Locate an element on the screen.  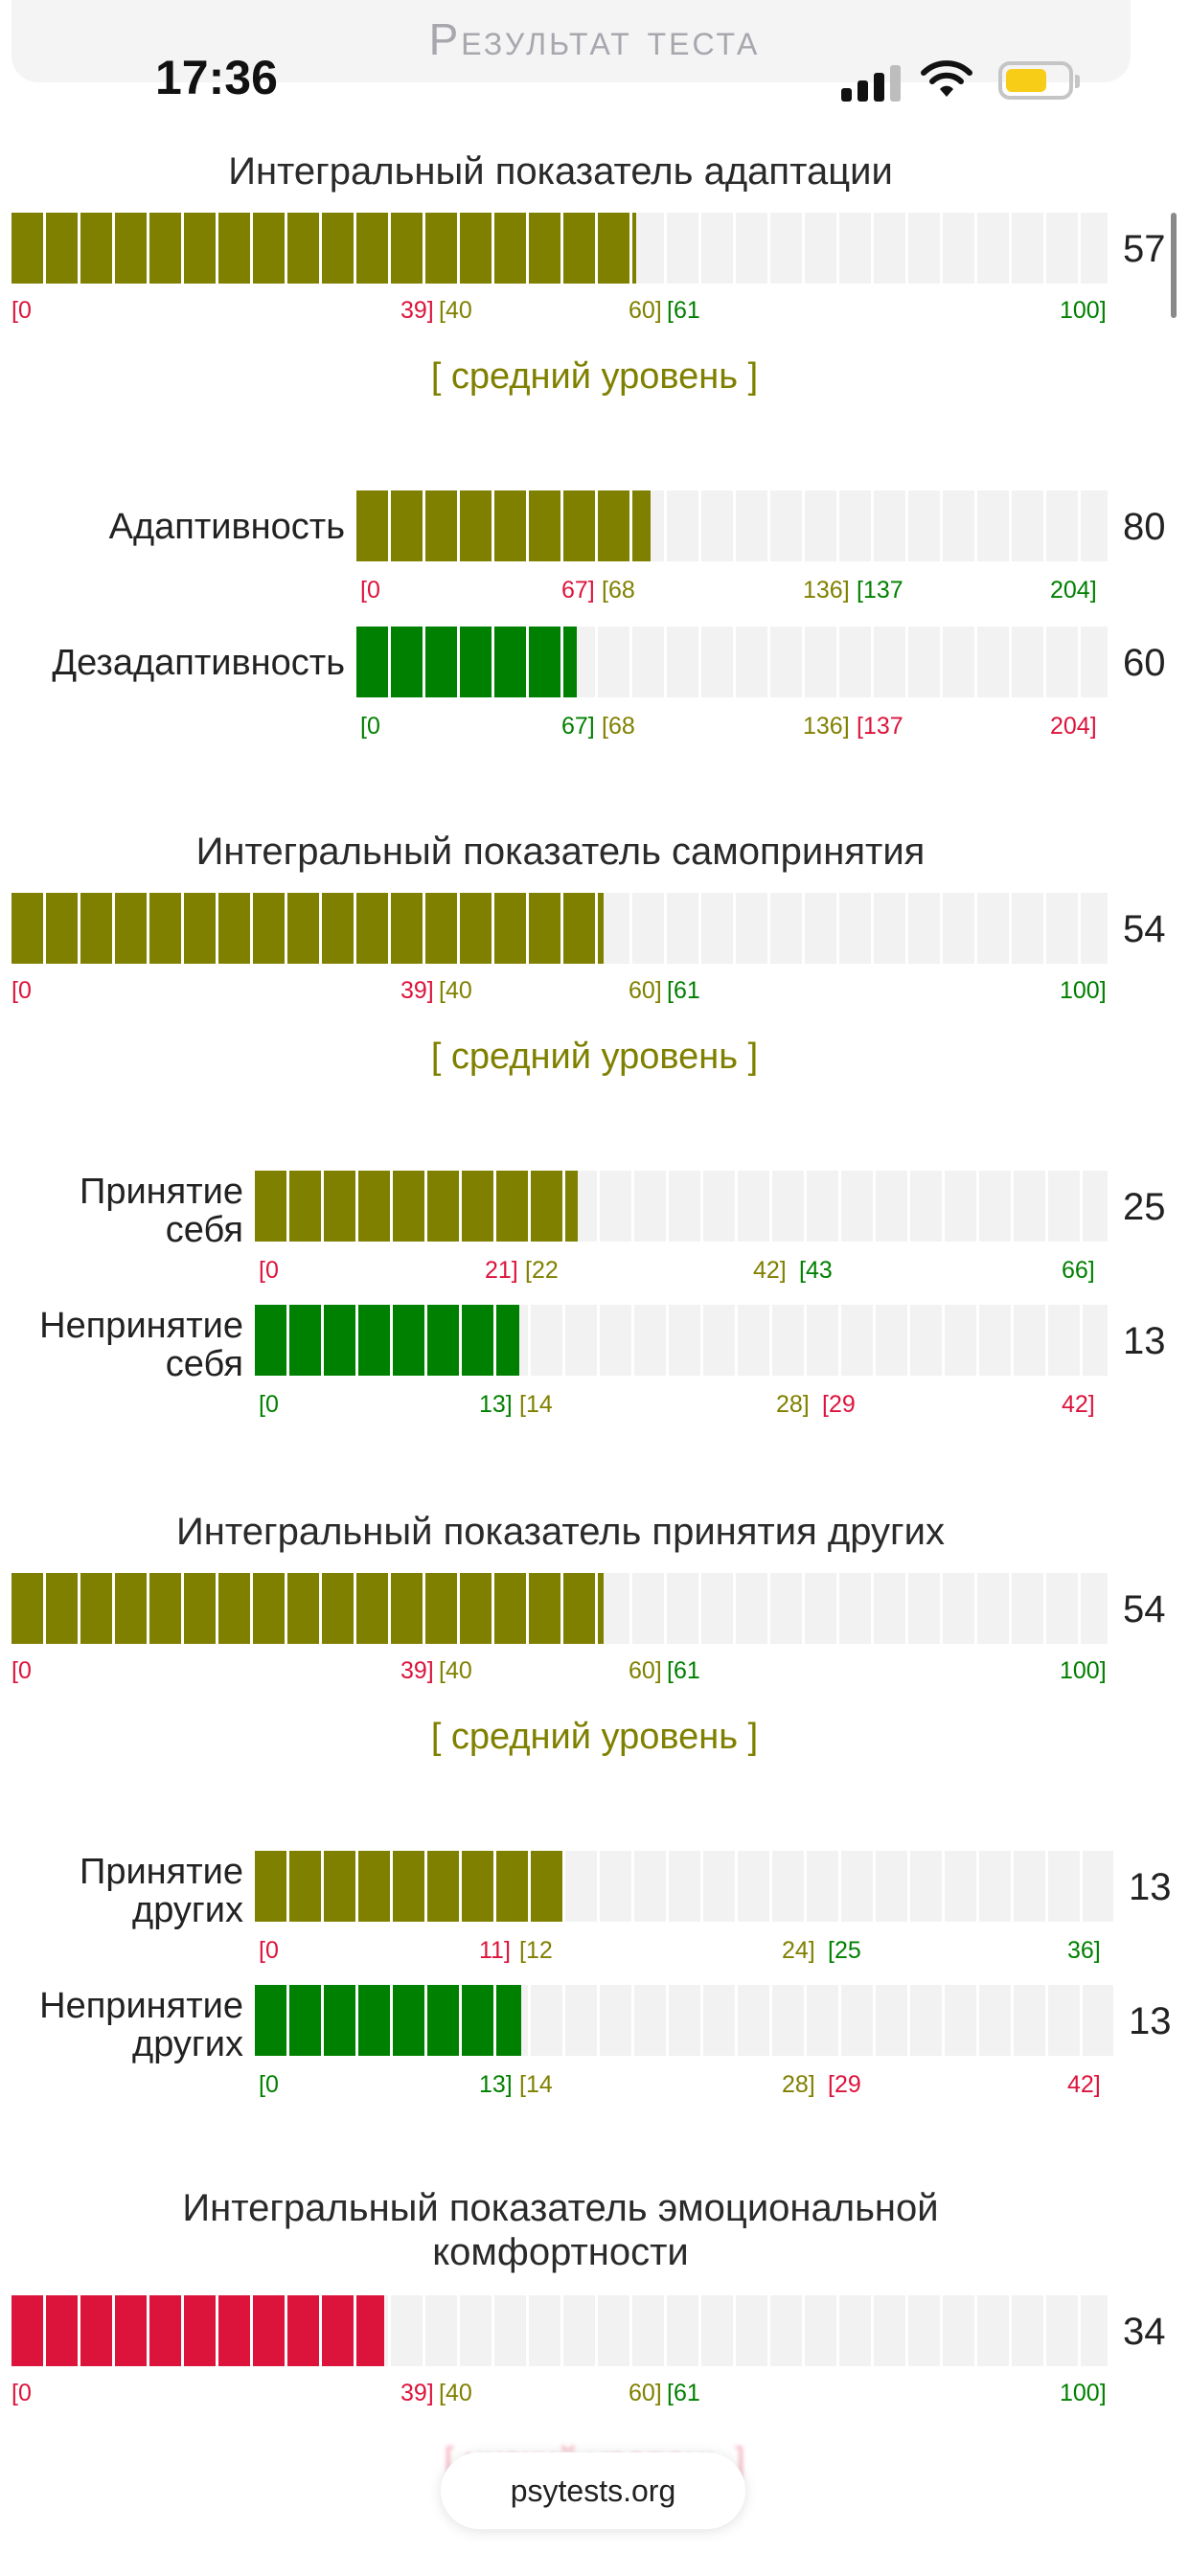
site-url-pill: psytests.org is located at coordinates (593, 2490).